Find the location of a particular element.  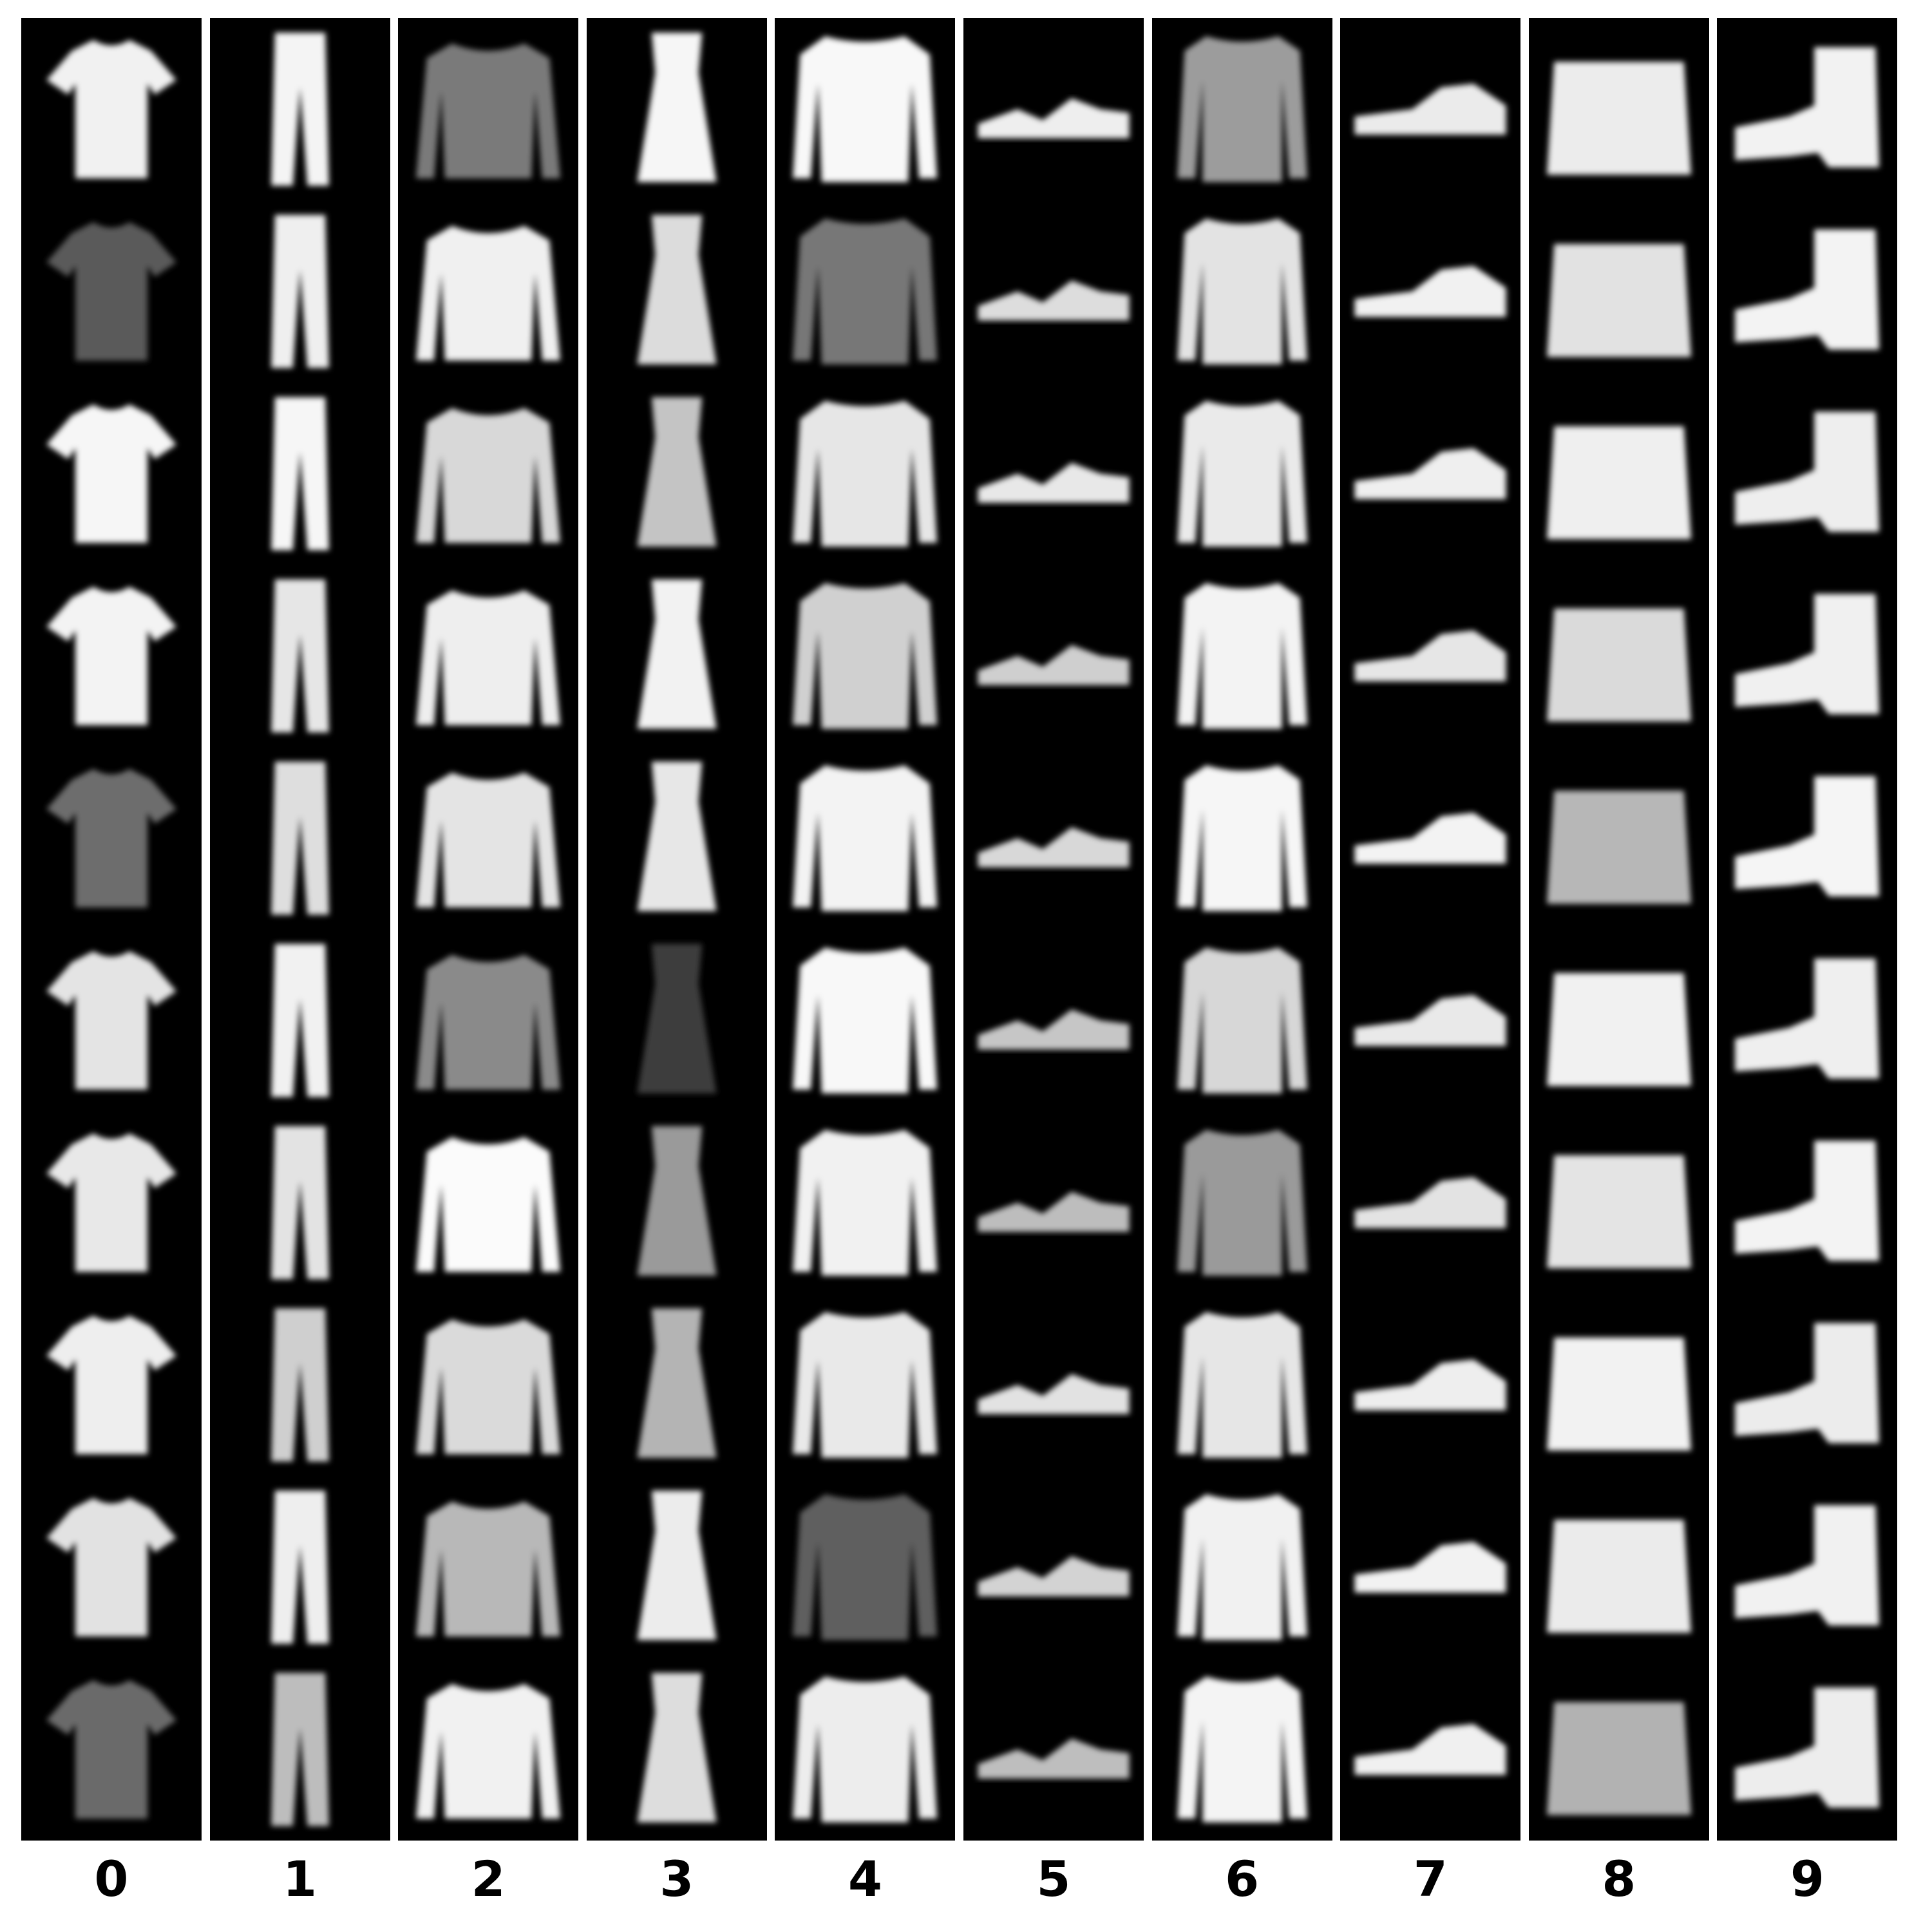

tshirt-sample is located at coordinates (111, 1567).